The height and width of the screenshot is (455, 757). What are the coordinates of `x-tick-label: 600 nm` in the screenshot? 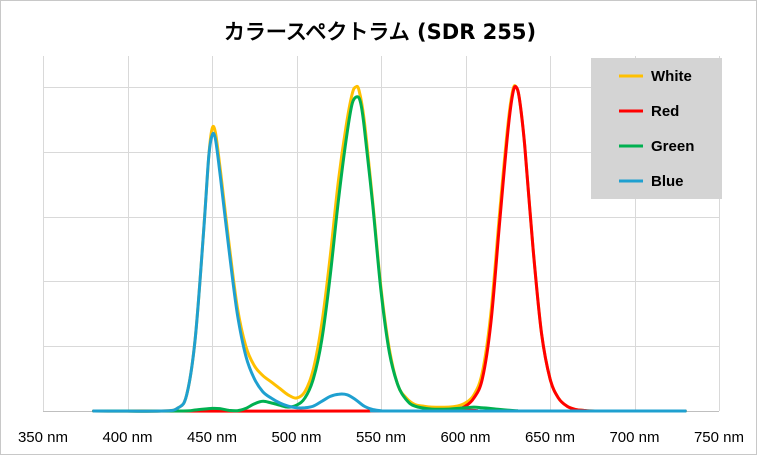 It's located at (465, 437).